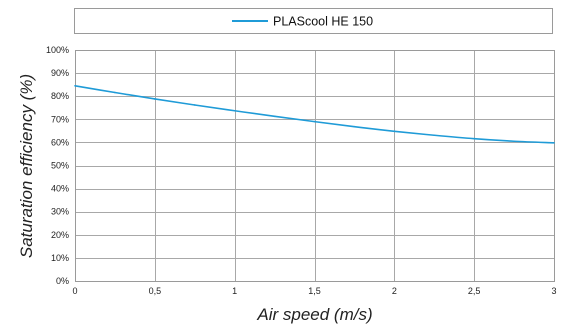 The image size is (567, 325). I want to click on x-tick-label-4: 2, so click(394, 291).